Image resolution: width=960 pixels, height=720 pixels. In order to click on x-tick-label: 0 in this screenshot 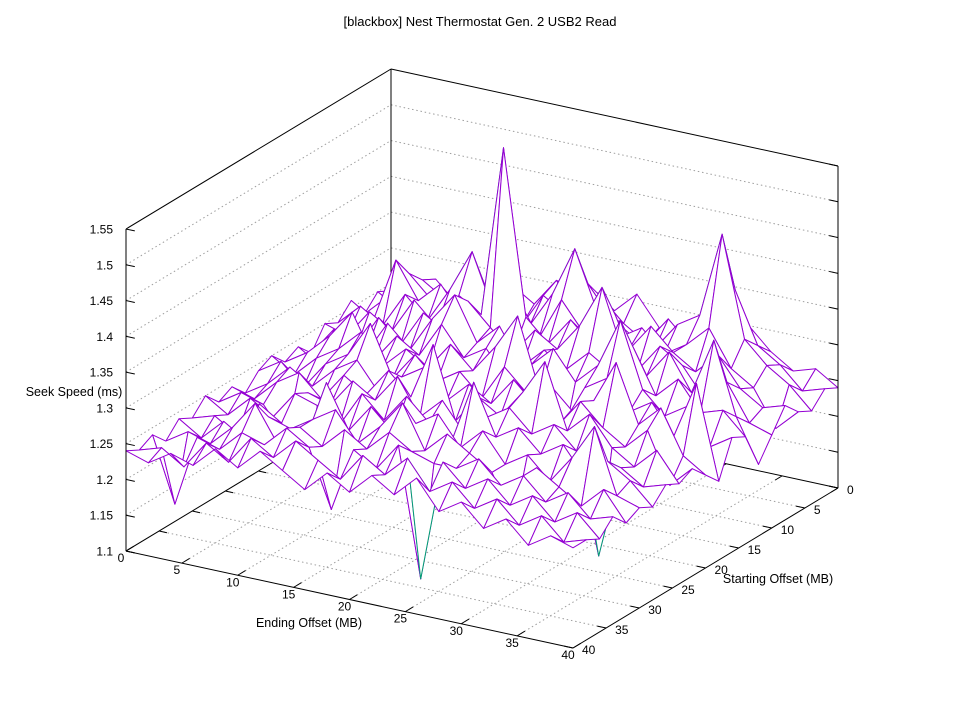, I will do `click(121, 558)`.